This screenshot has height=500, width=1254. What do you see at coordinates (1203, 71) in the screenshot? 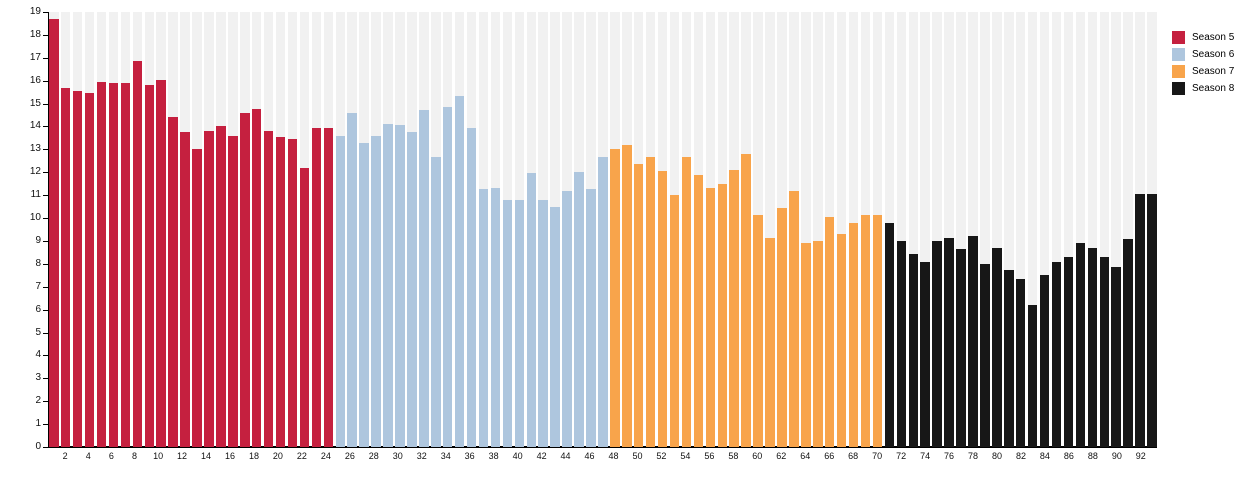
I see `legend-item-season-7: Season 7` at bounding box center [1203, 71].